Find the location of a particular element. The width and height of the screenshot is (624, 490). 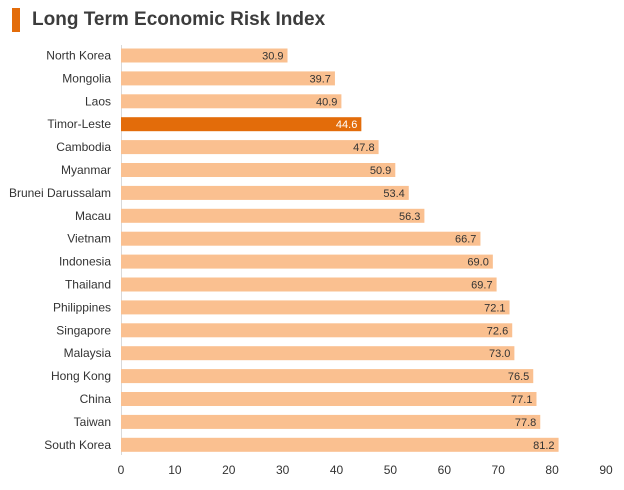

data-label: 69.0 is located at coordinates (477, 263).